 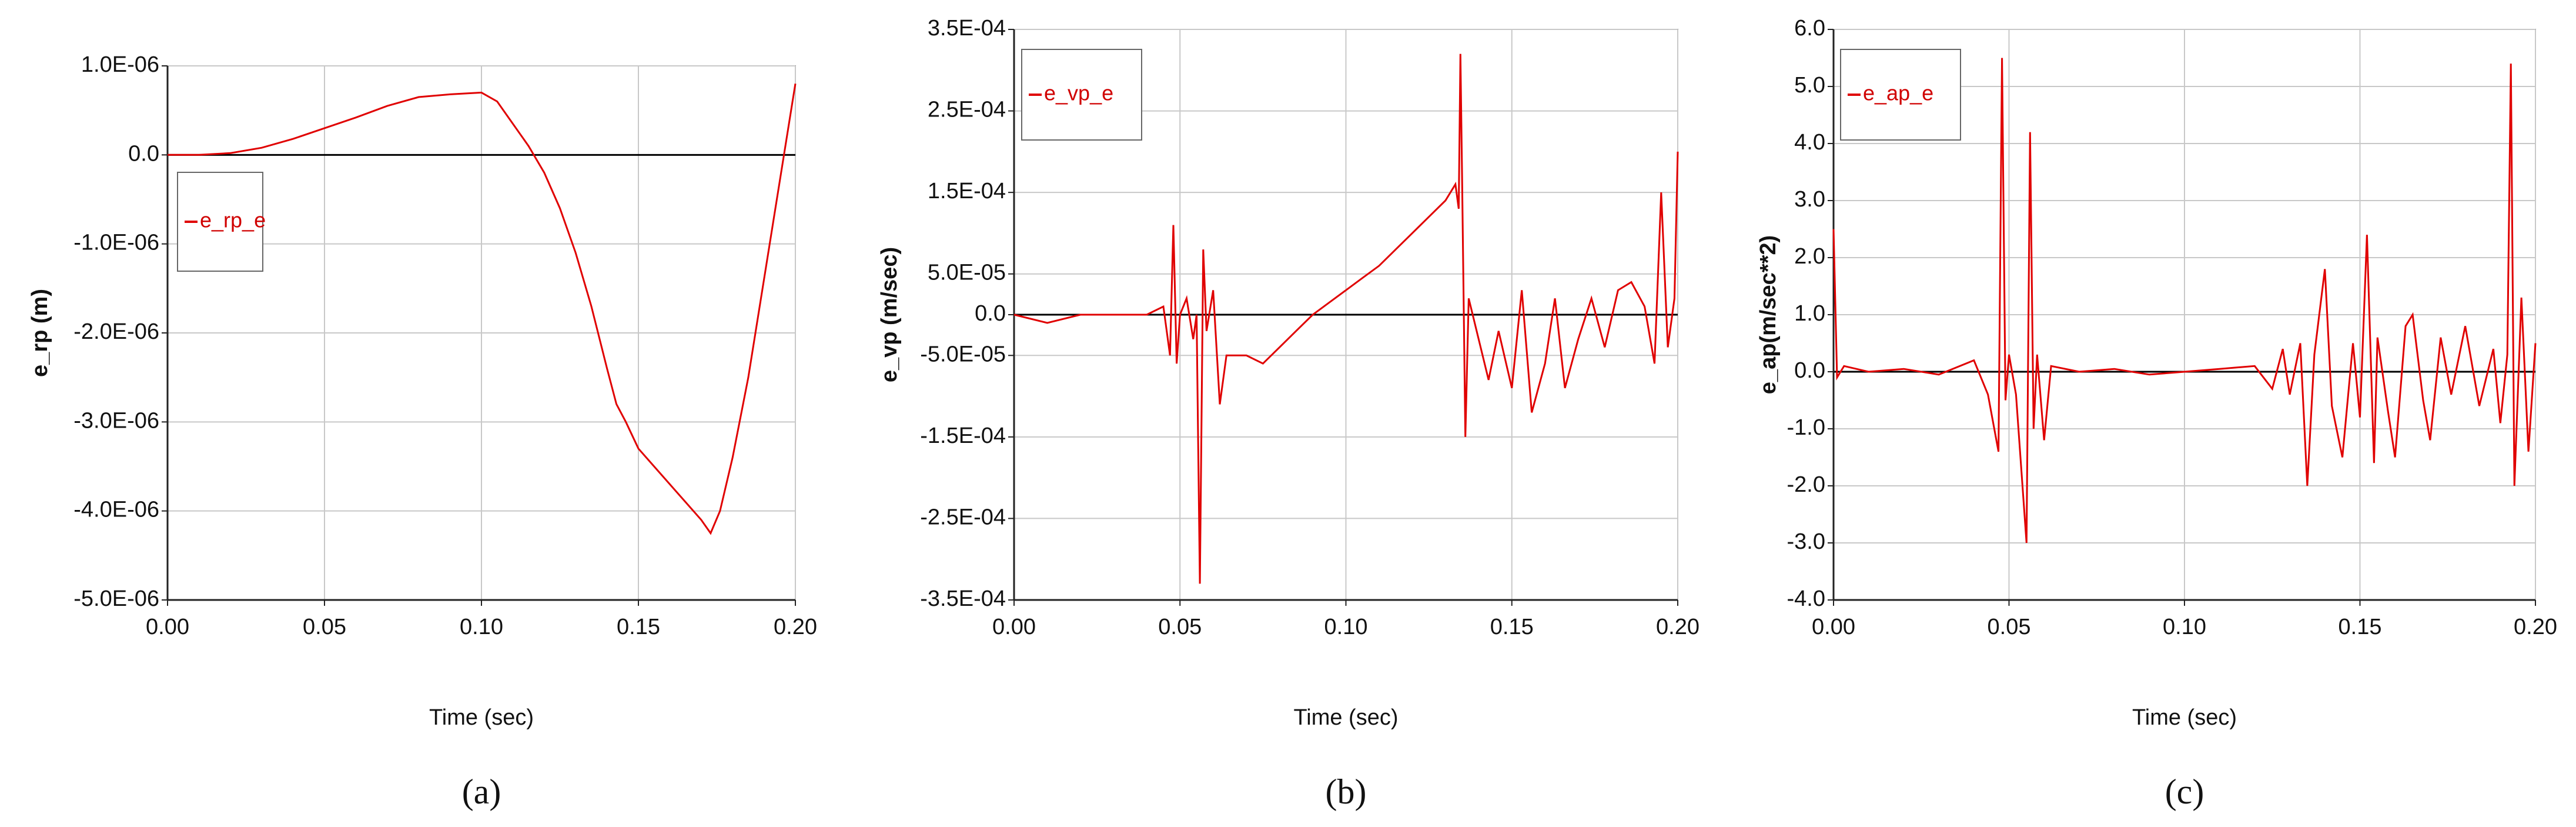 What do you see at coordinates (116, 243) in the screenshot?
I see `y-tick-label: -1.0E-06` at bounding box center [116, 243].